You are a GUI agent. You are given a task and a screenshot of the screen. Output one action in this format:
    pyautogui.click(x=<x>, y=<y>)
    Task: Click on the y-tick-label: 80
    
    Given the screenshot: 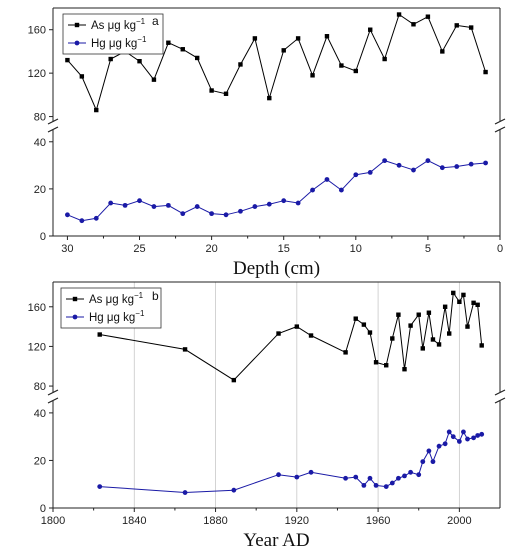 What is the action you would take?
    pyautogui.click(x=40, y=118)
    